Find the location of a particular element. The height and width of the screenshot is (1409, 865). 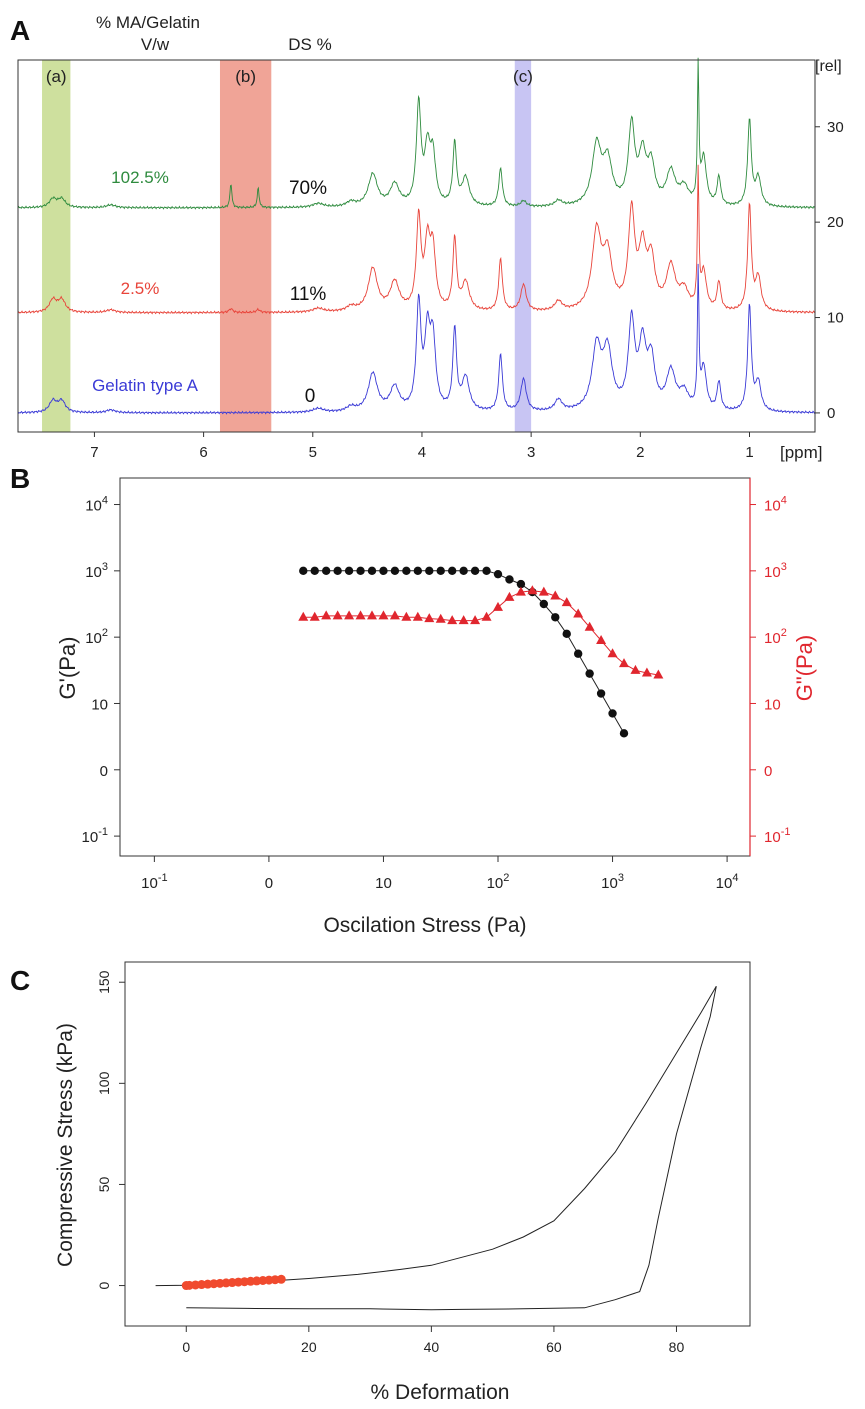

panel-b-series is located at coordinates (481, 652).